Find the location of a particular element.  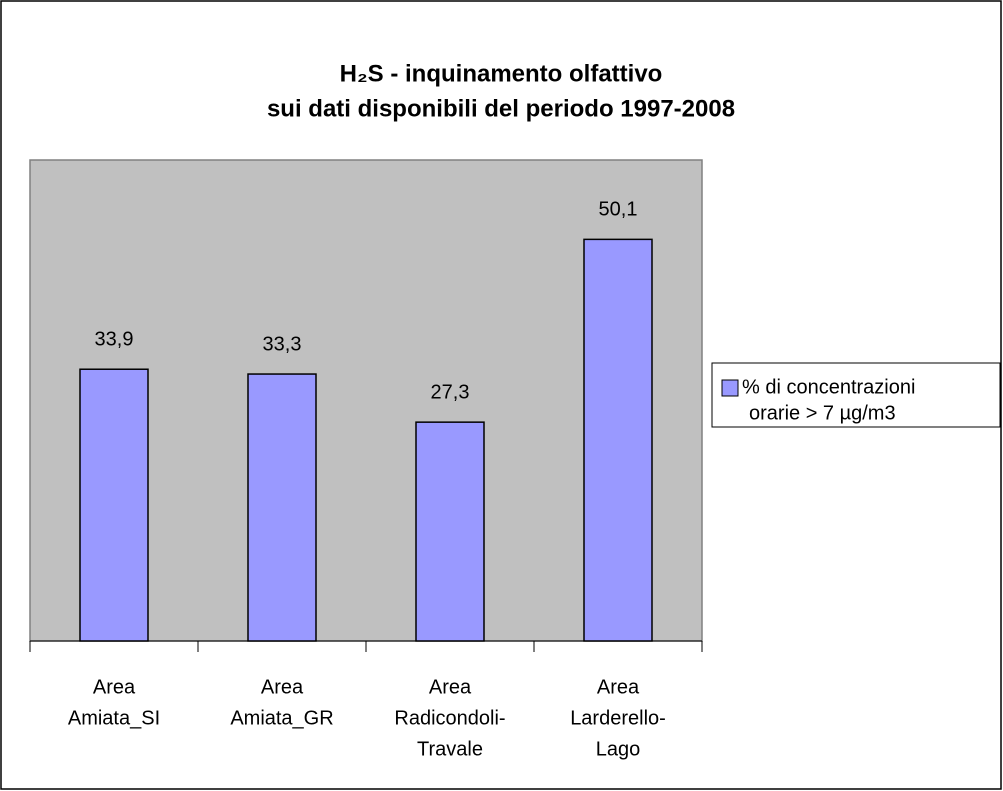

x-tick-label: Travale is located at coordinates (450, 749).